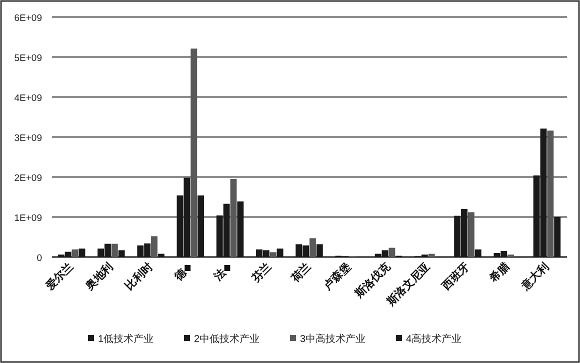 Image resolution: width=580 pixels, height=363 pixels. Describe the element at coordinates (455, 277) in the screenshot. I see `x-tick-label: 西班牙` at that location.